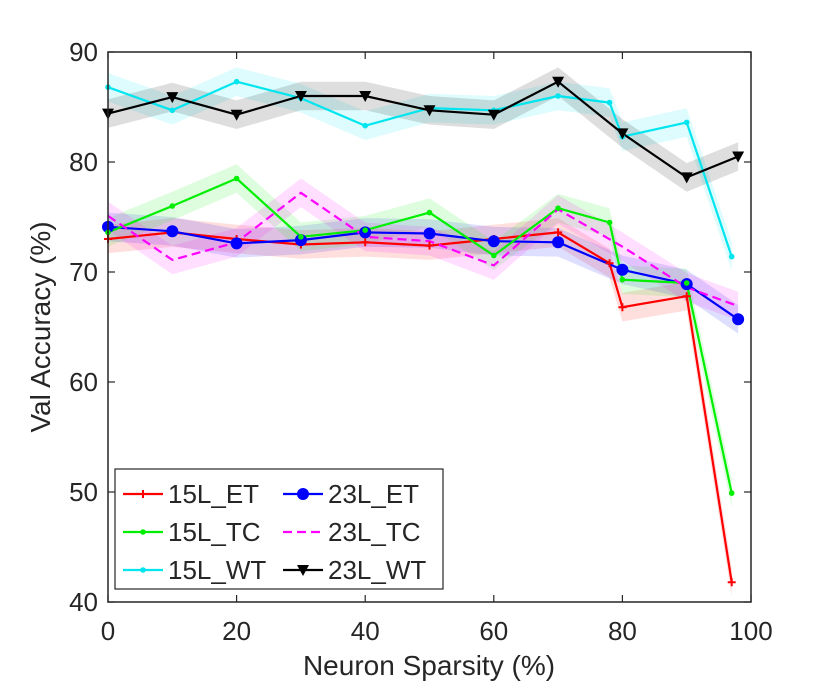  Describe the element at coordinates (373, 494) in the screenshot. I see `legend-label-23l-et: 23L_ET` at that location.